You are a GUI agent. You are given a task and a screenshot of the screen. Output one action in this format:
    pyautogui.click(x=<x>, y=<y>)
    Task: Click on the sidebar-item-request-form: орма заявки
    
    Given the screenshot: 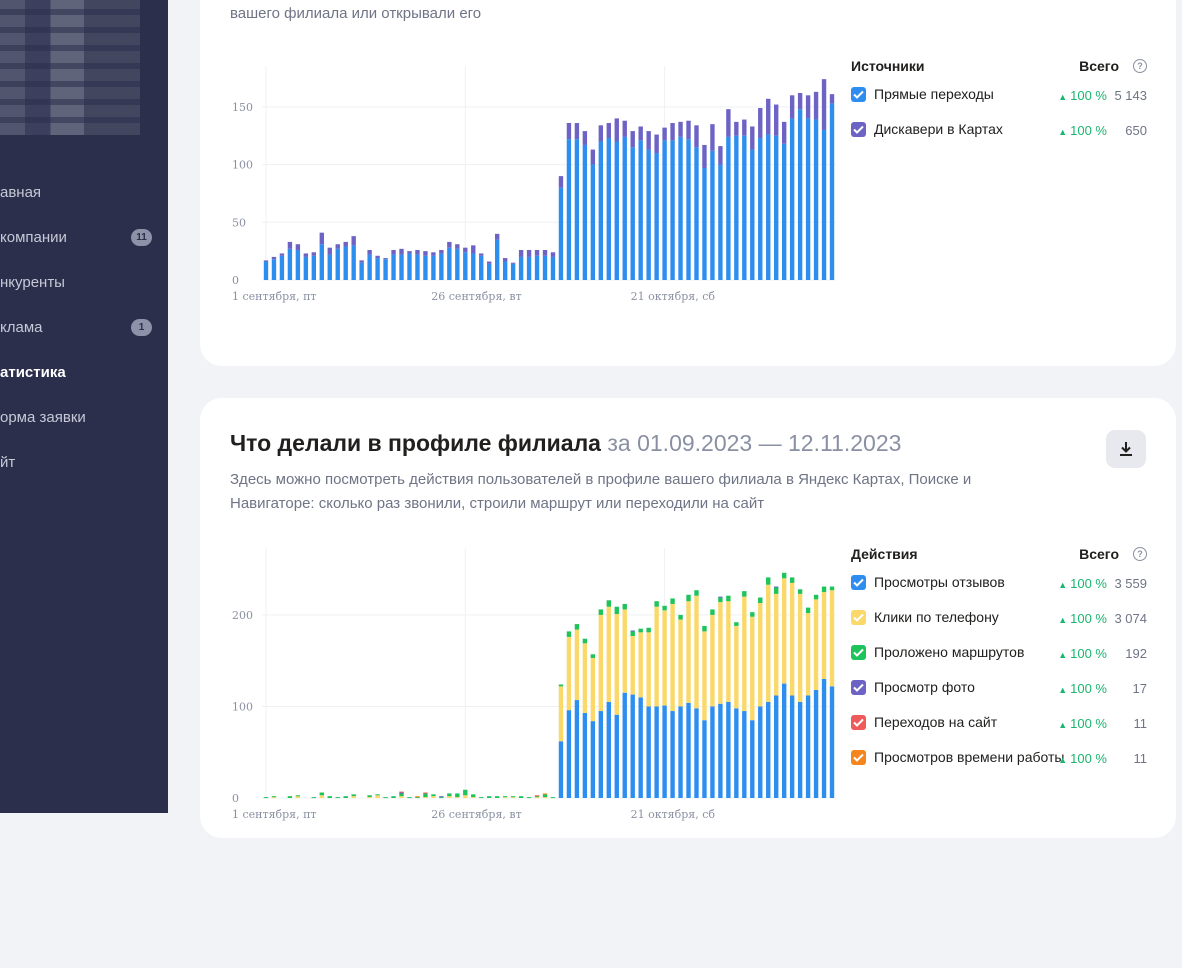 What is the action you would take?
    pyautogui.click(x=84, y=417)
    